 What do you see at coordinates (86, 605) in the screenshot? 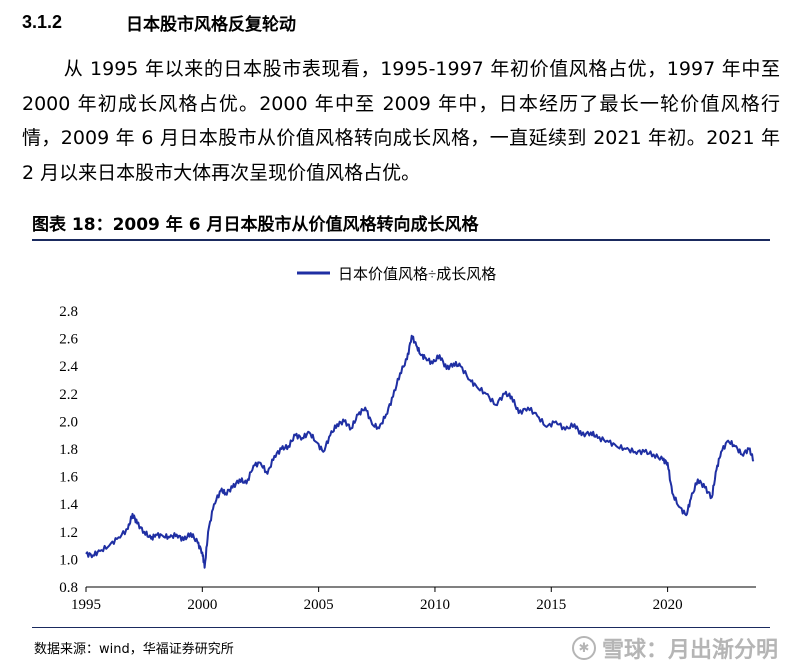
I see `x-tick-label: 1995` at bounding box center [86, 605].